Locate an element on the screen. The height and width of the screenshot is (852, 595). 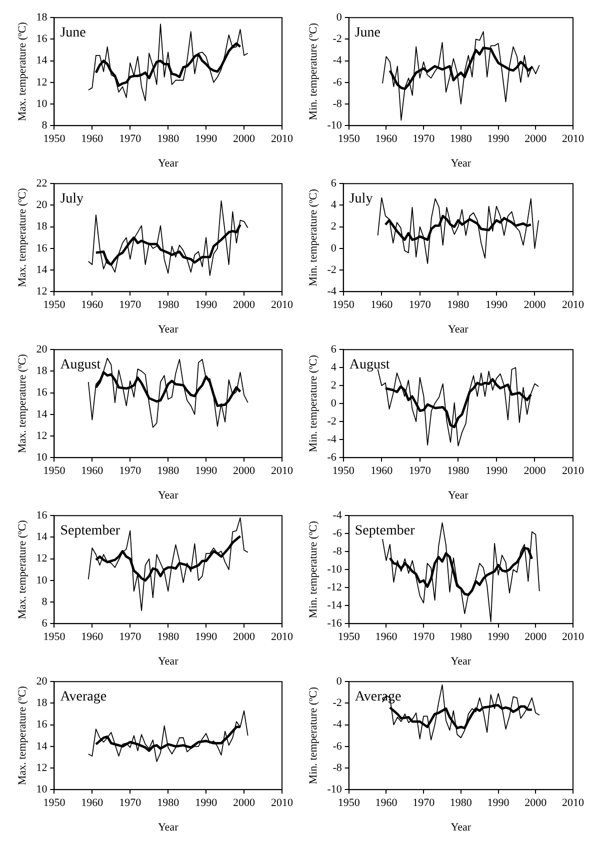
y-tick-label: 22 is located at coordinates (42, 183).